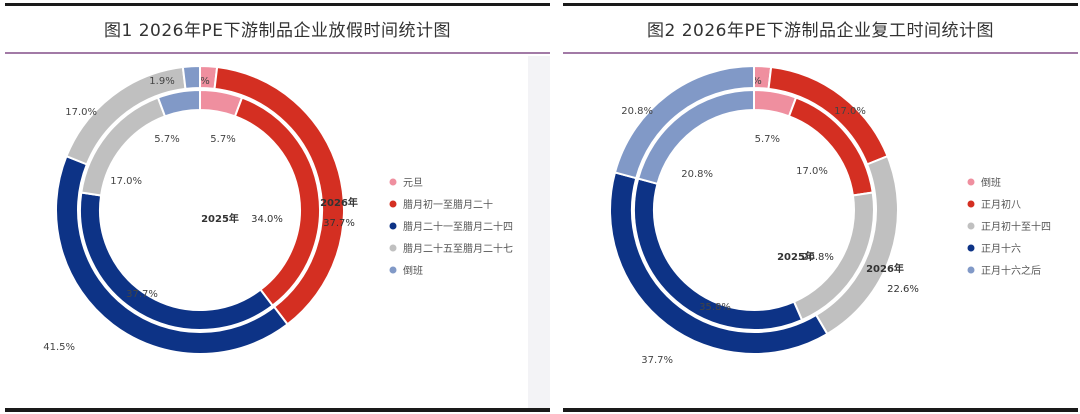 This screenshot has width=1080, height=414. Describe the element at coordinates (339, 223) in the screenshot. I see `outer-value-label: 37.7%` at that location.